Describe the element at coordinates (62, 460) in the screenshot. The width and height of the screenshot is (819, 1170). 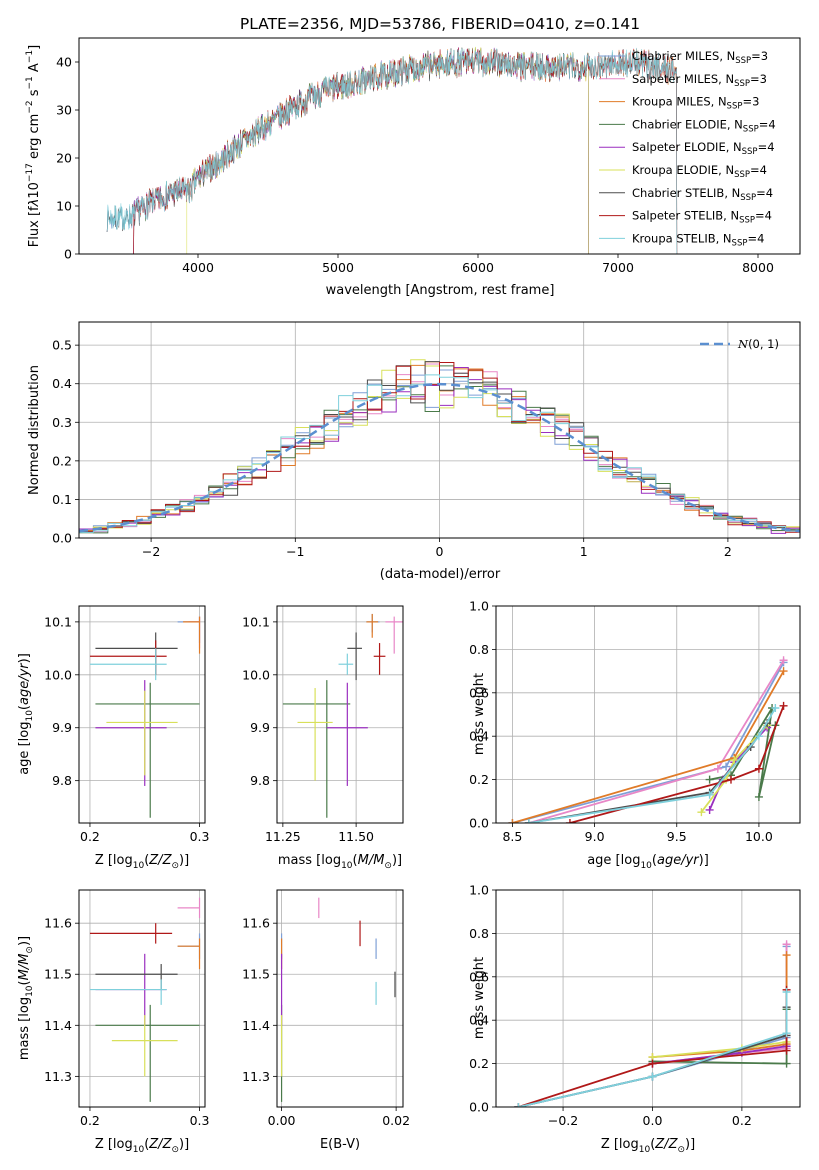
I see `residuals-ytick-label: 0.2` at that location.